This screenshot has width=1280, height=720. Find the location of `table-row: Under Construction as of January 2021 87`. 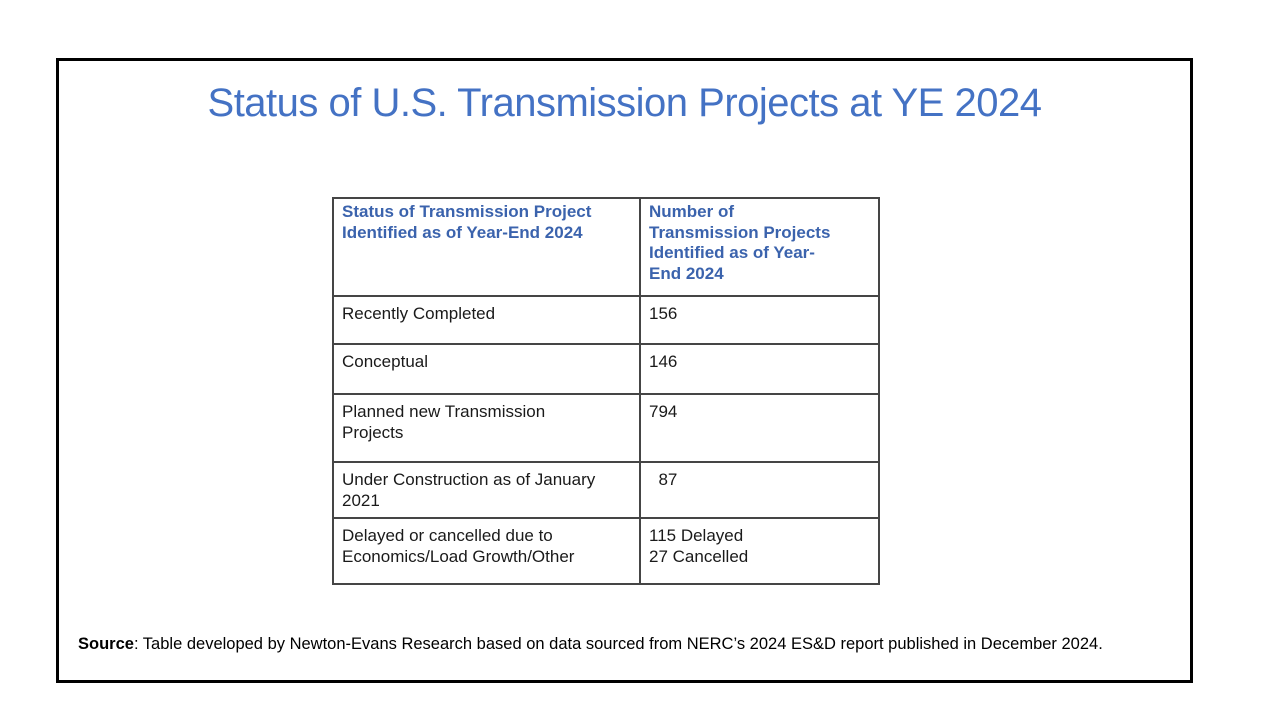

table-row: Under Construction as of January 2021 87 is located at coordinates (606, 490).